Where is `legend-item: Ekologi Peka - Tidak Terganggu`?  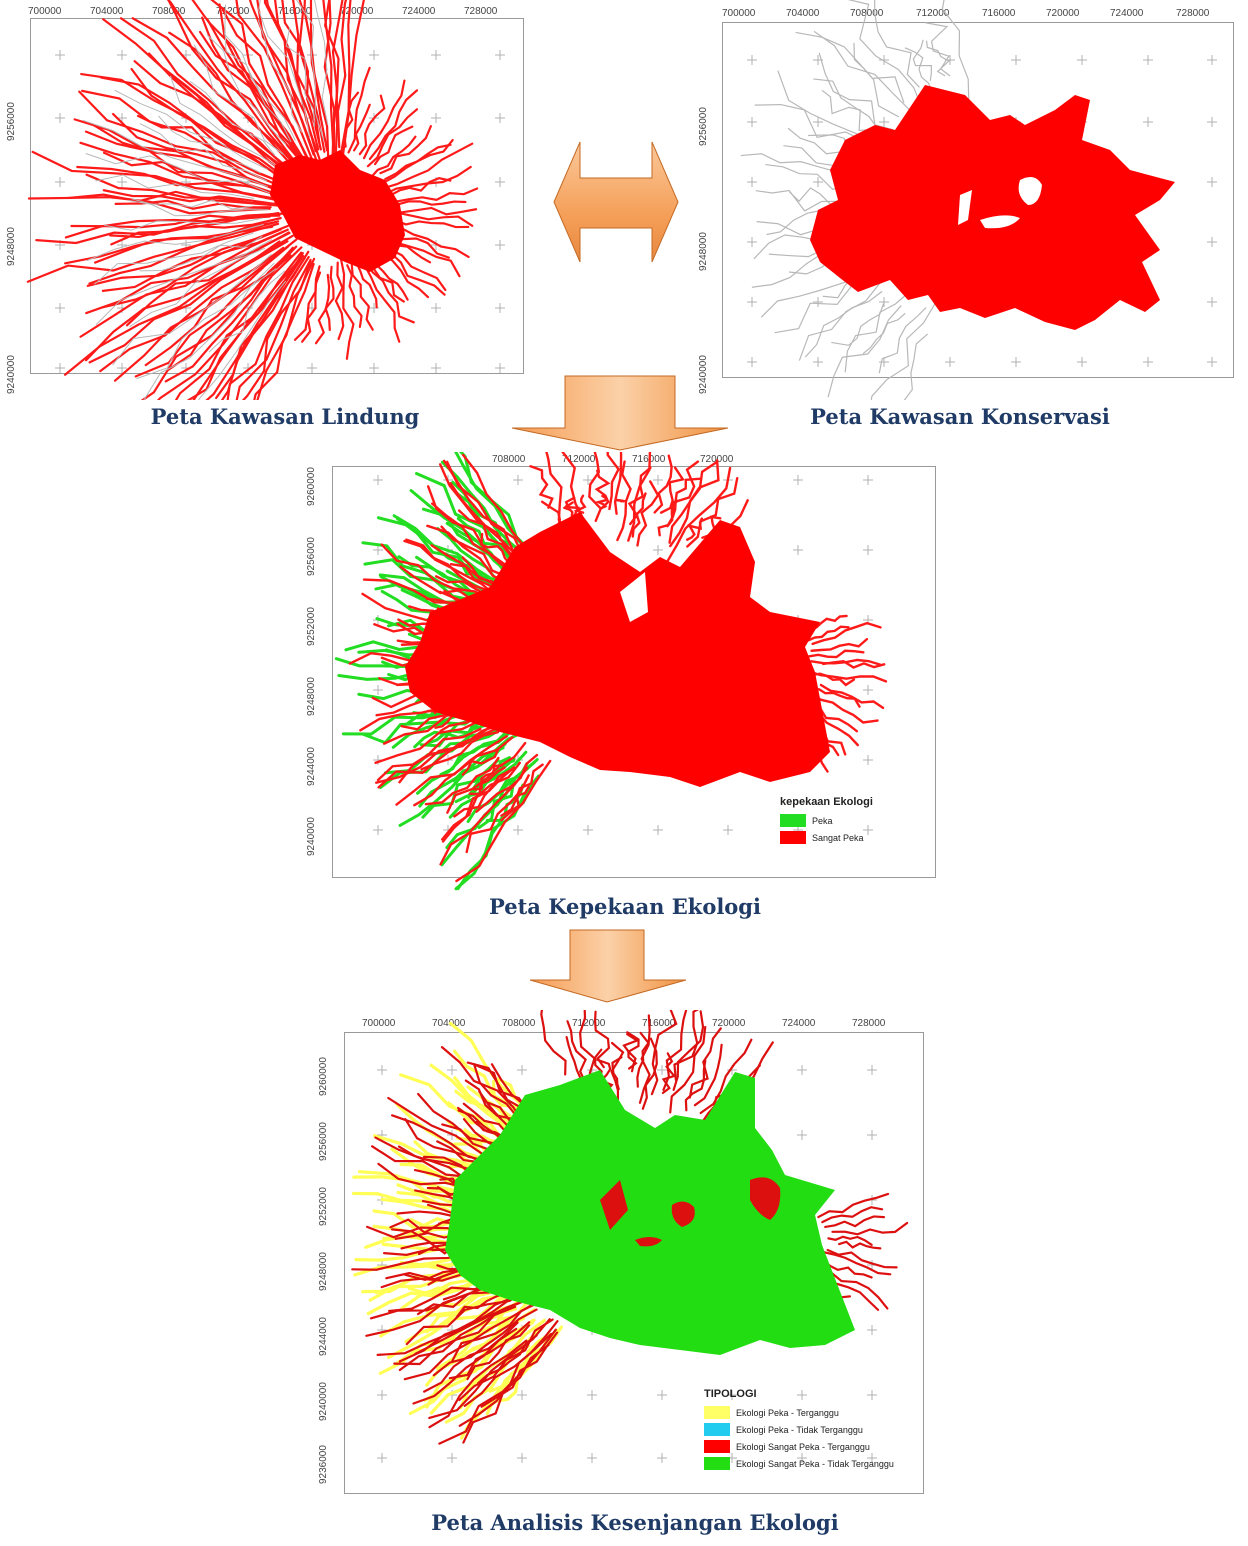 legend-item: Ekologi Peka - Tidak Terganggu is located at coordinates (799, 1429).